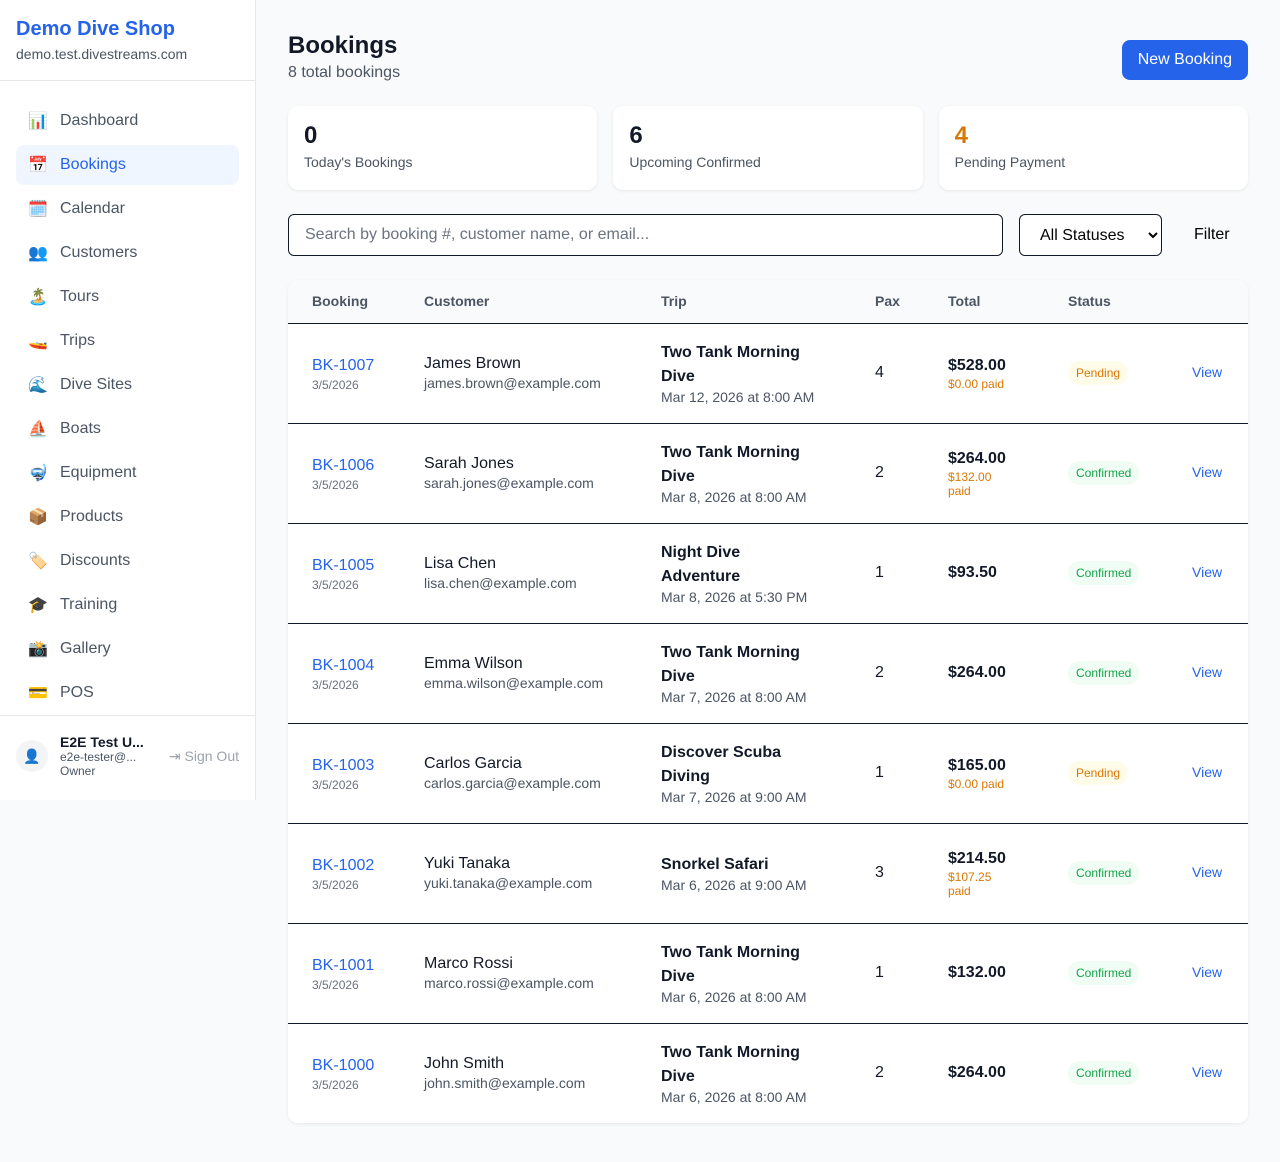 The height and width of the screenshot is (1162, 1280). What do you see at coordinates (38, 209) in the screenshot?
I see `calendar-icon: 🗓️` at bounding box center [38, 209].